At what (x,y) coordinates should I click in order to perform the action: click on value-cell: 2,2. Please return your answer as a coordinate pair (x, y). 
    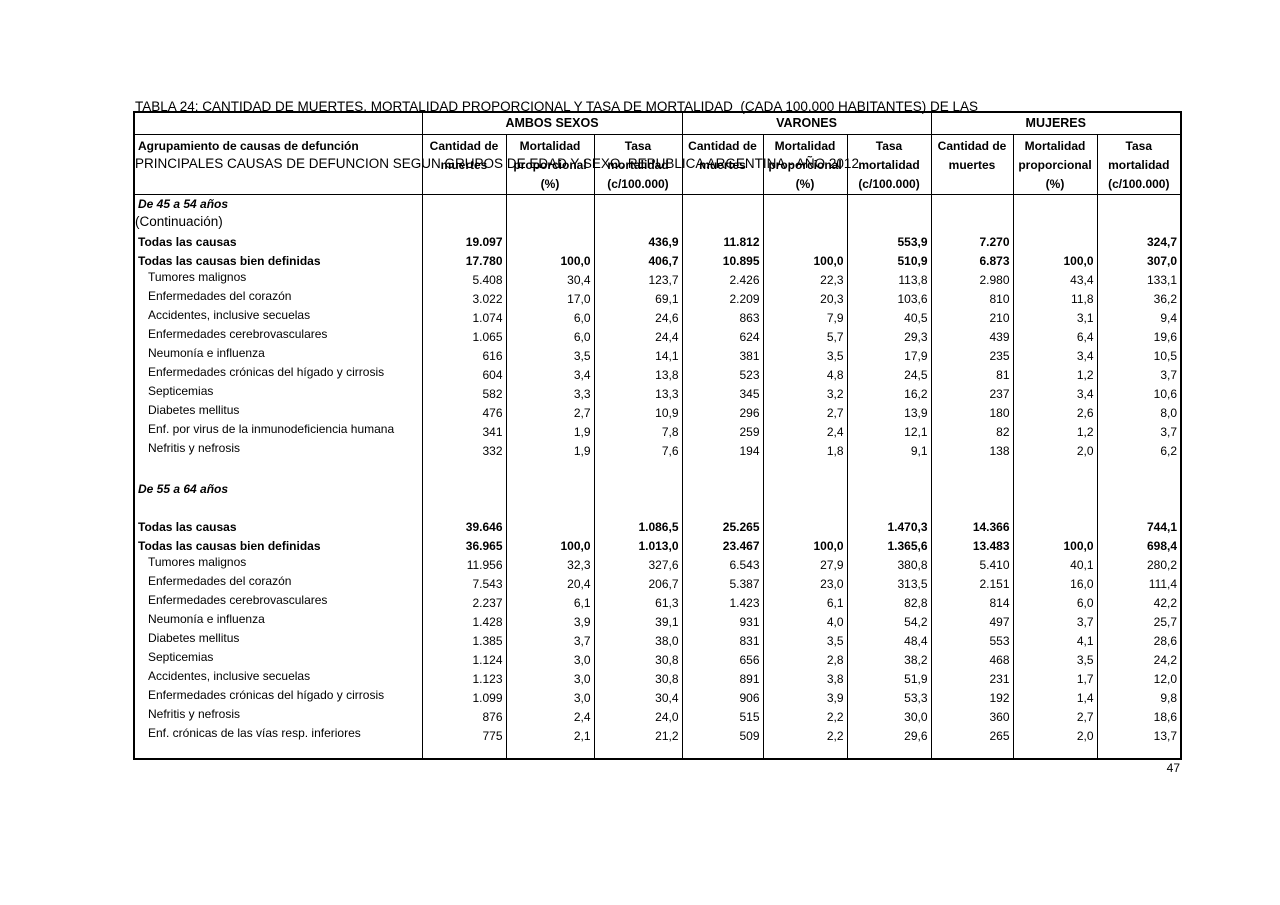
    Looking at the image, I should click on (804, 736).